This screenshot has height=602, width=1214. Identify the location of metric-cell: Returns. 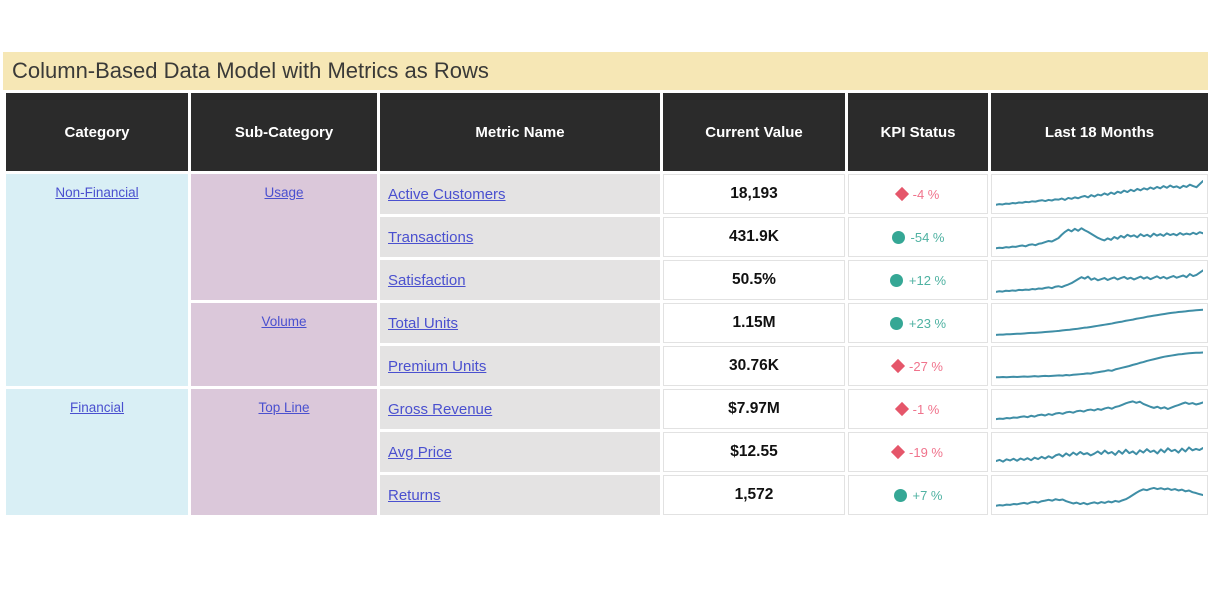
(520, 495).